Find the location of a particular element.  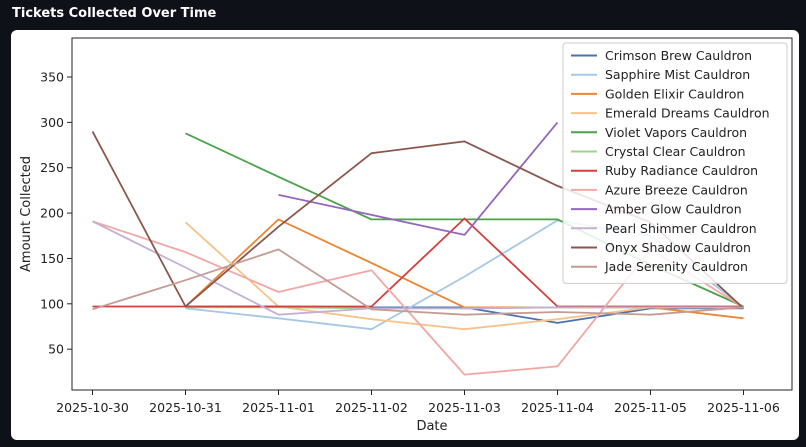

y-tick-label: 300 is located at coordinates (52, 122).